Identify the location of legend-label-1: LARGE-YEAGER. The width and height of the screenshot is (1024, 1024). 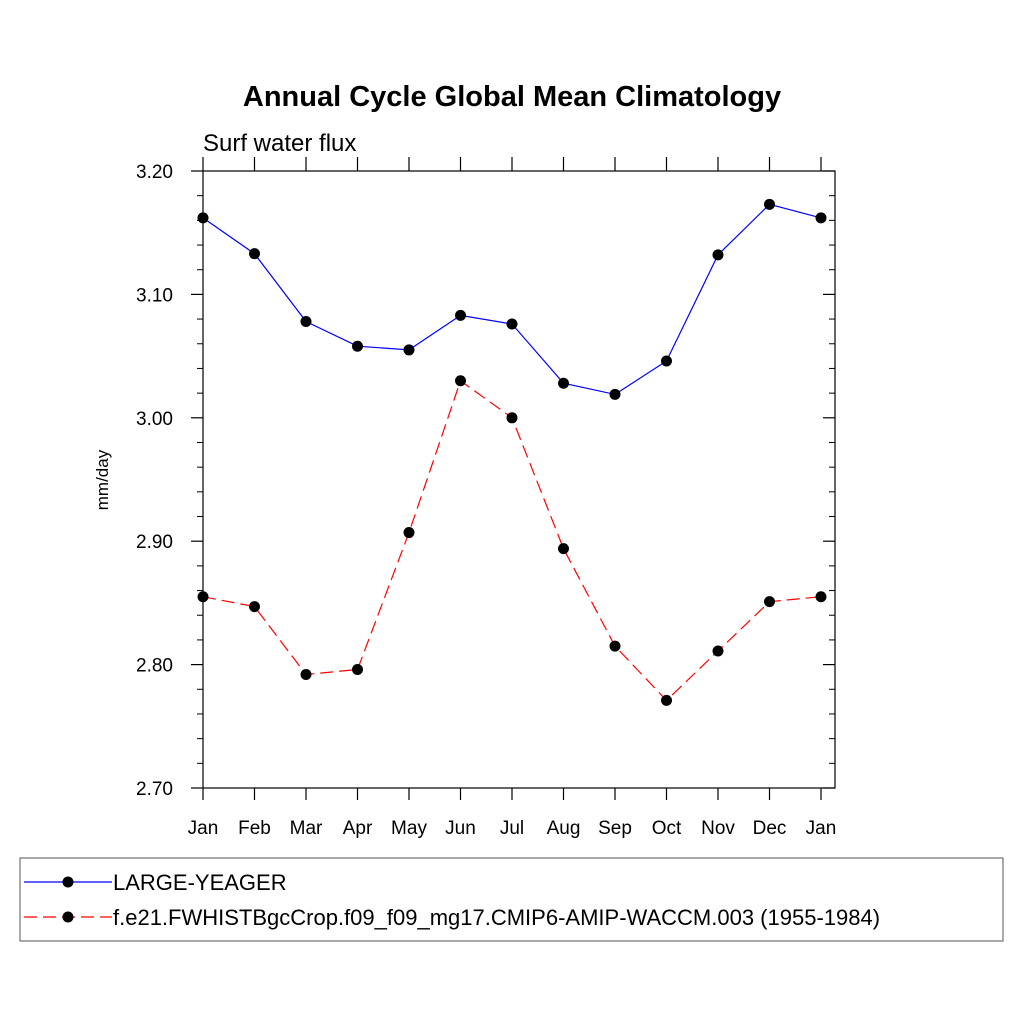
(200, 882).